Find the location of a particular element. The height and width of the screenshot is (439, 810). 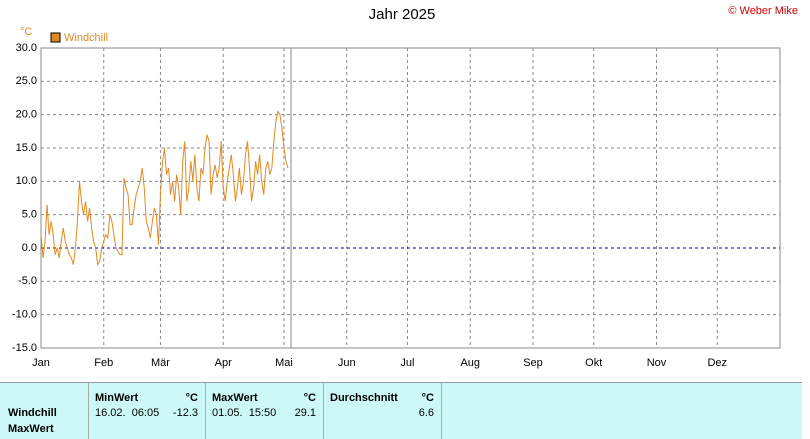

x-tick-label: Feb is located at coordinates (103, 363).